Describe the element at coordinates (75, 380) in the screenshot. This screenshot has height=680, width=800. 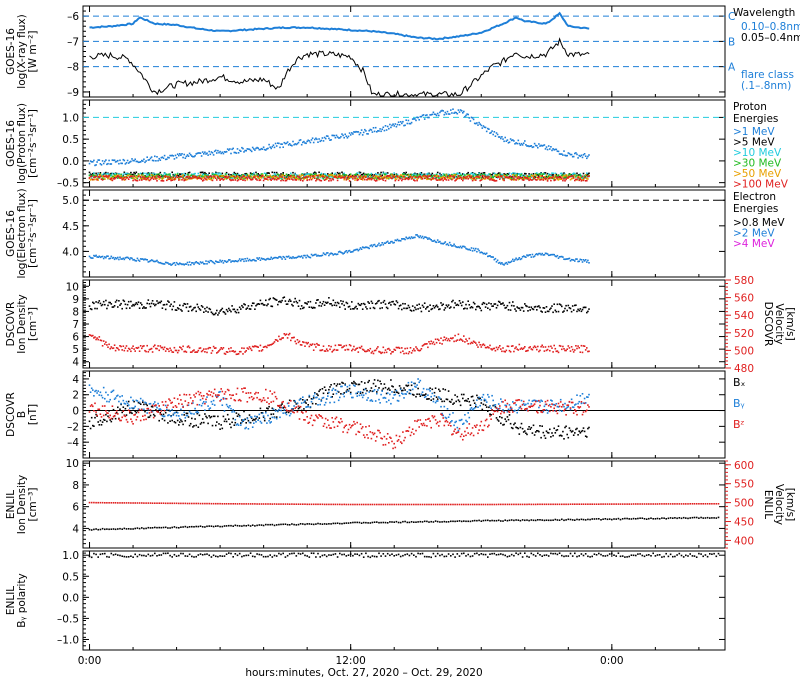
I see `y-tick-label: 4` at that location.